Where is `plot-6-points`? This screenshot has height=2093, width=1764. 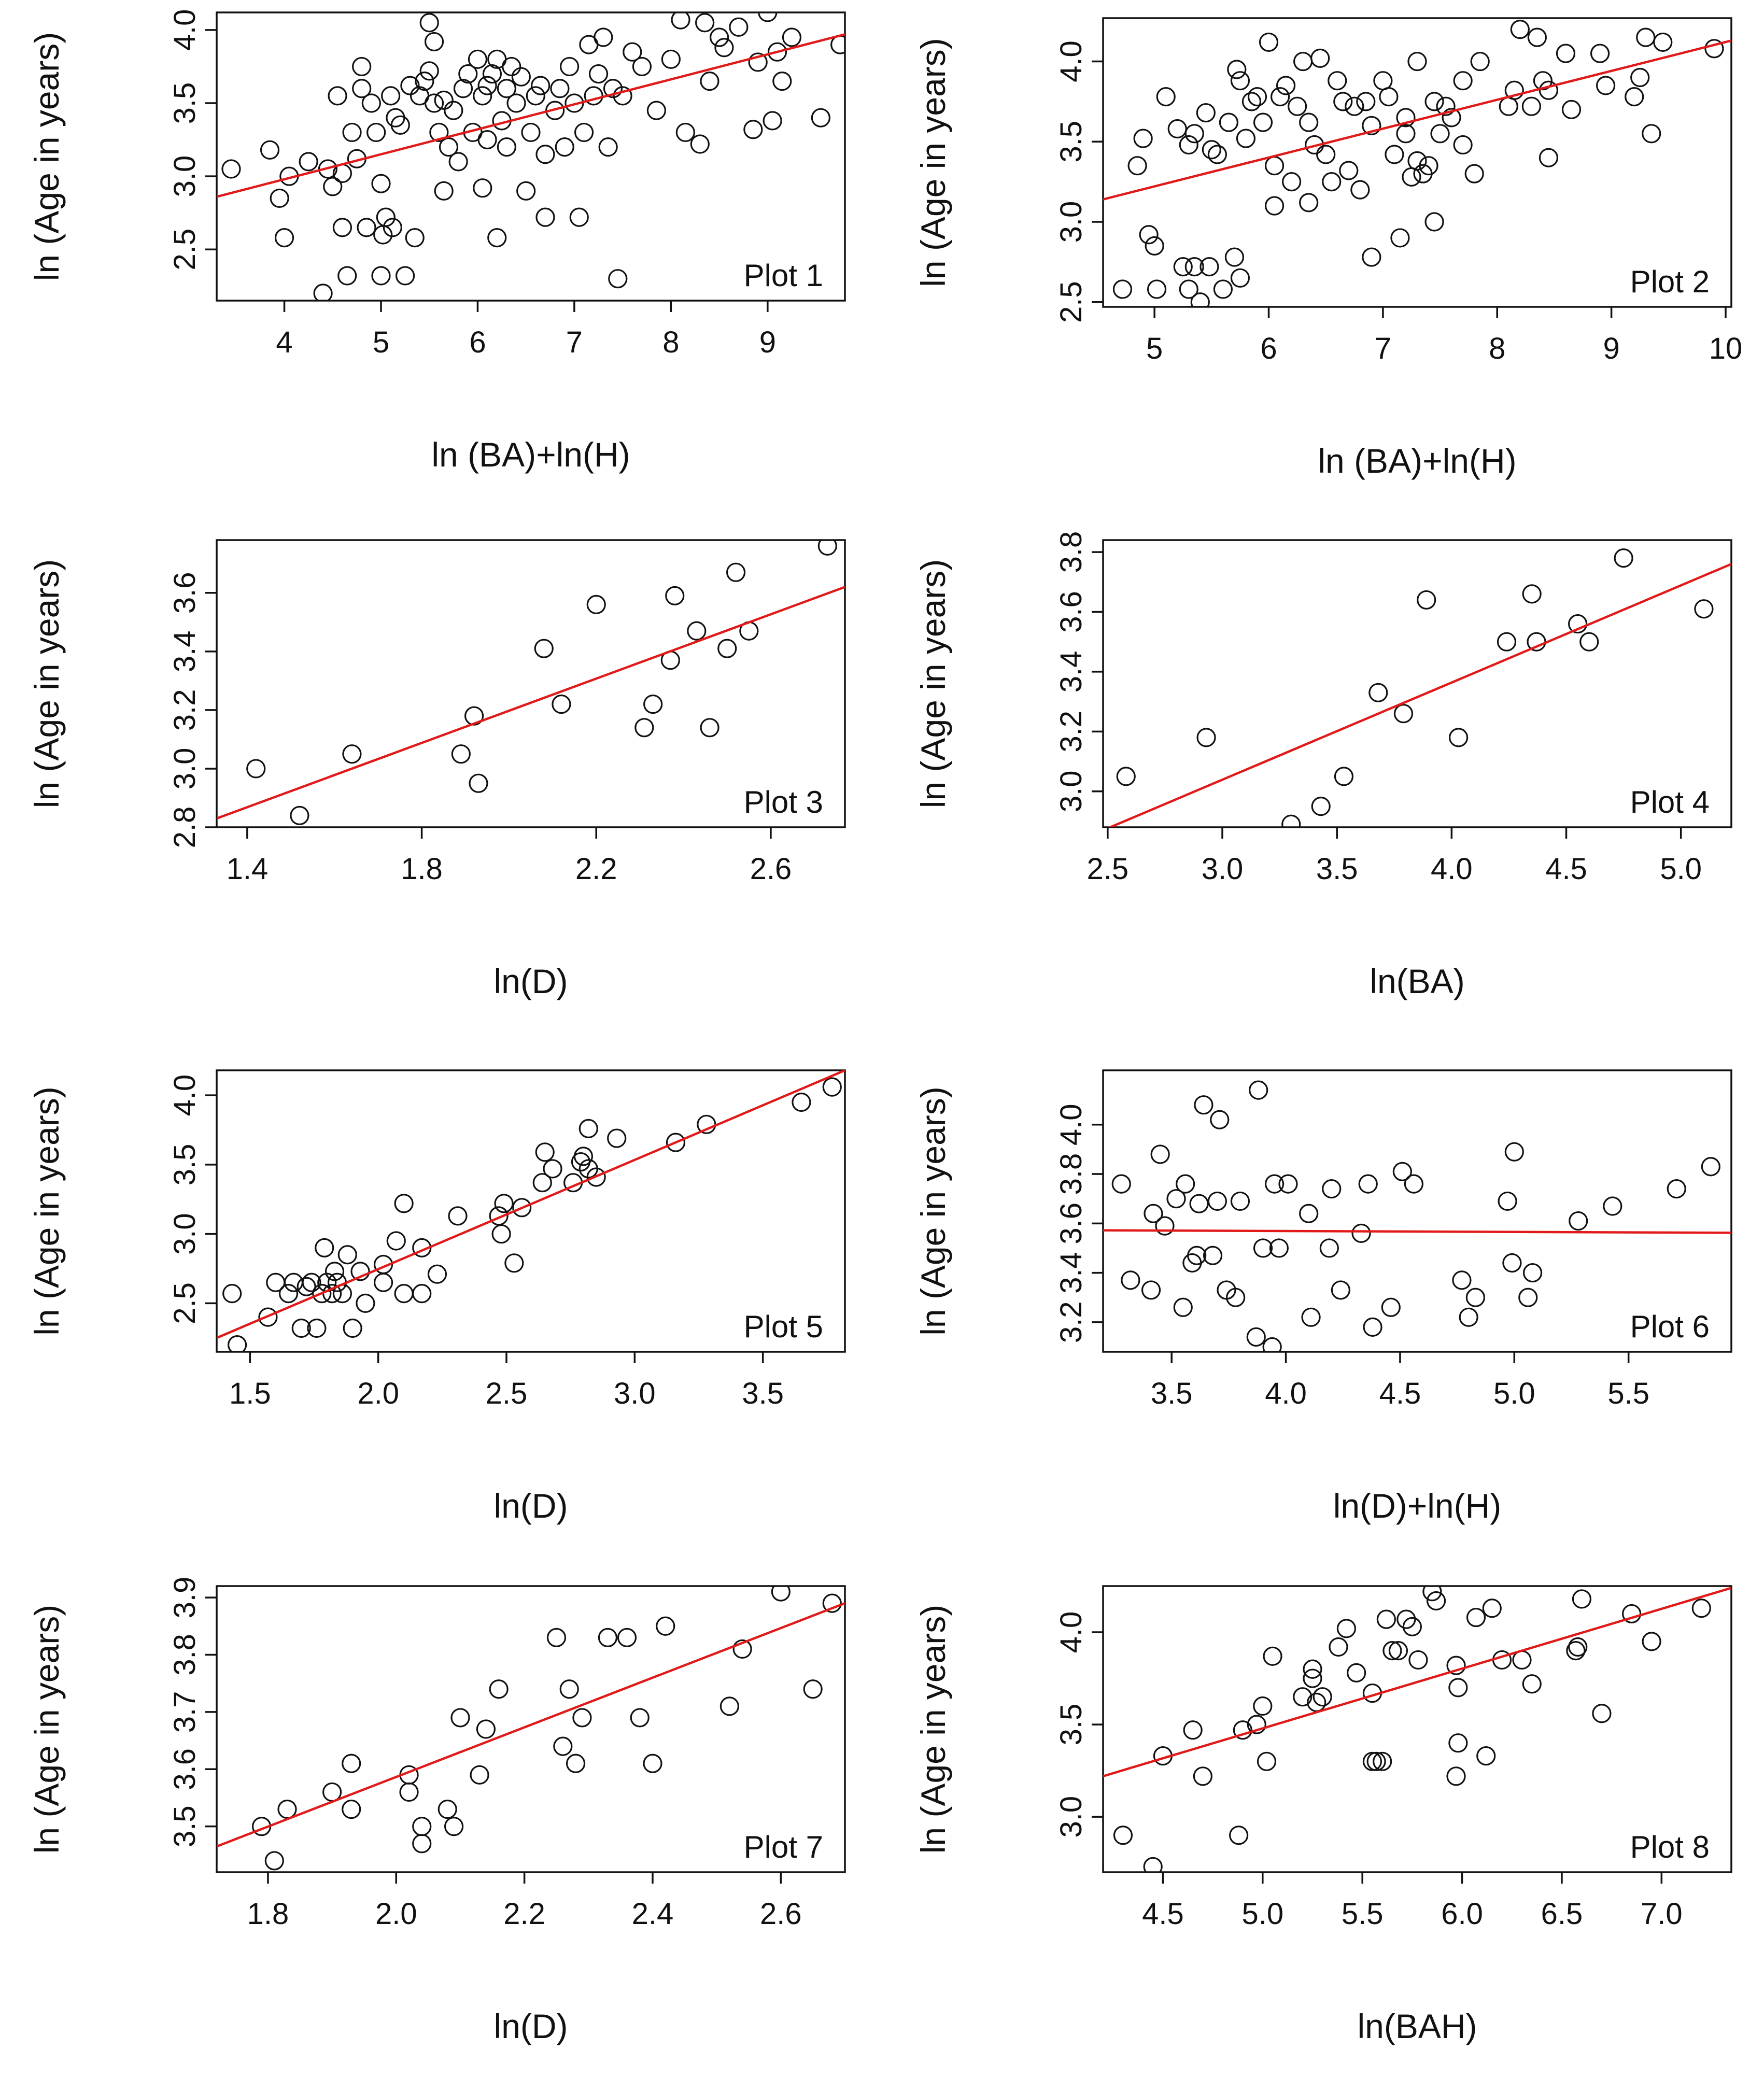
plot-6-points is located at coordinates (1415, 1216).